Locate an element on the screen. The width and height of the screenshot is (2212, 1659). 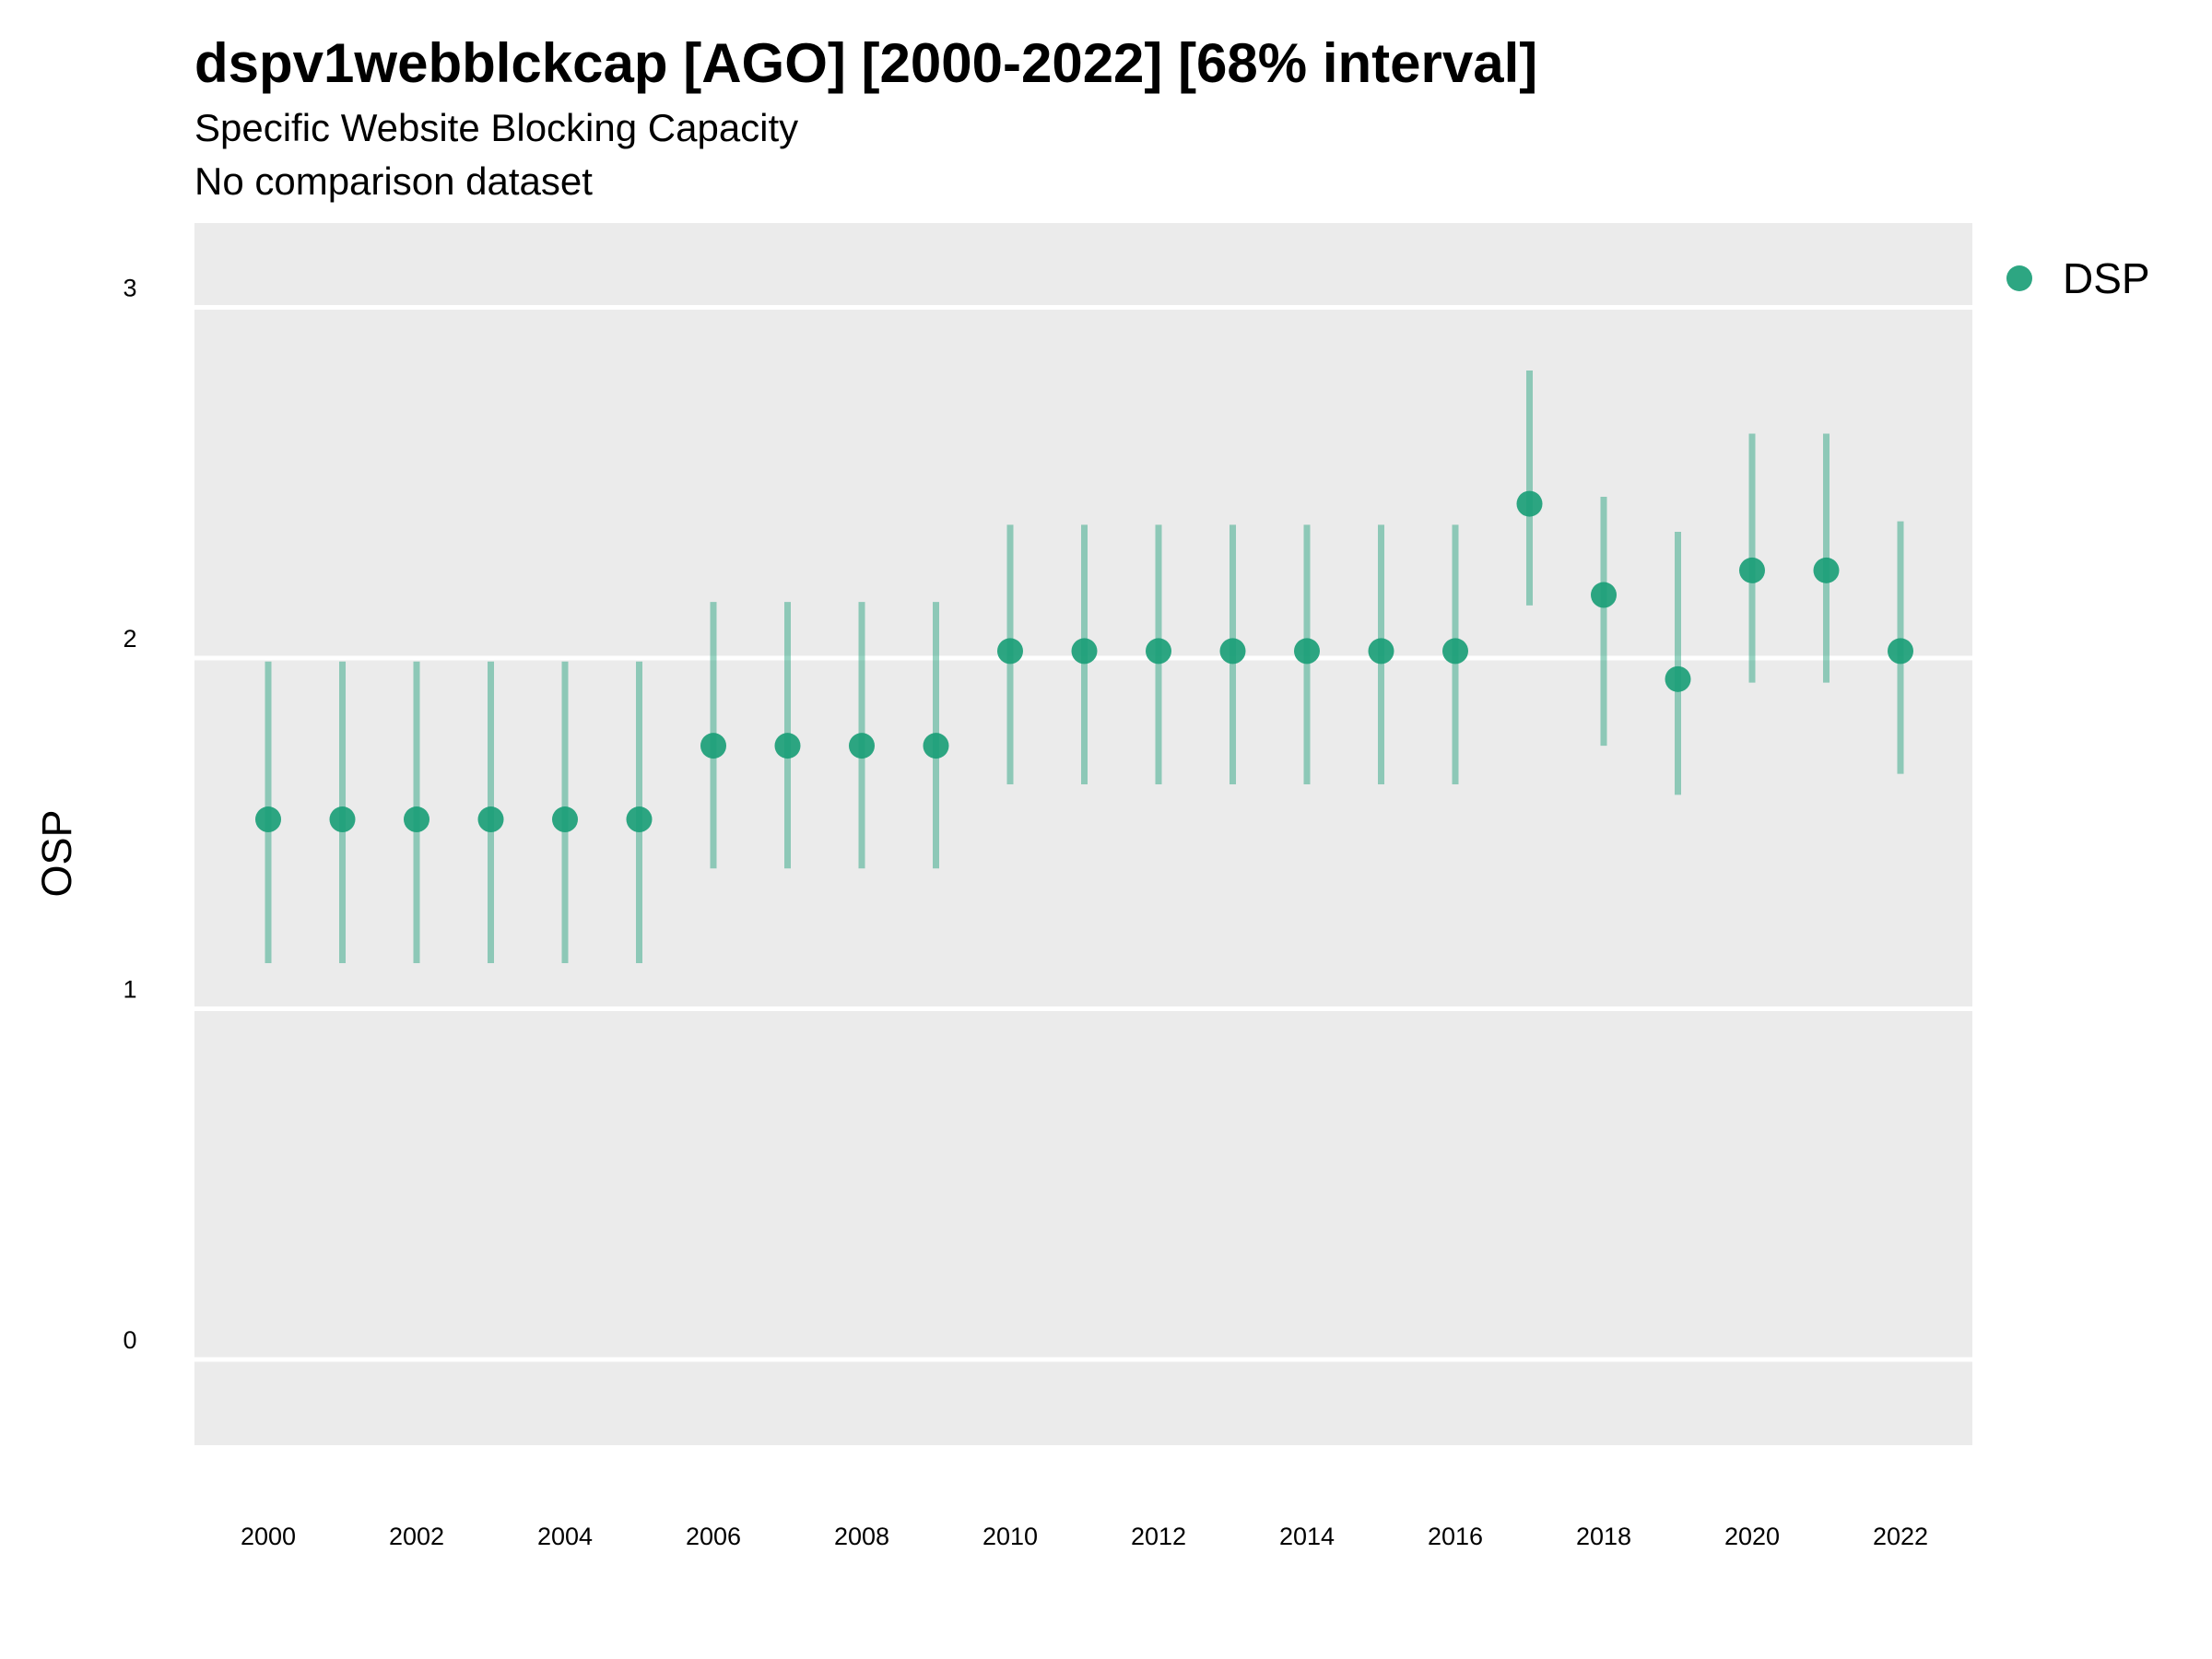
legend: DSP is located at coordinates (2078, 278).